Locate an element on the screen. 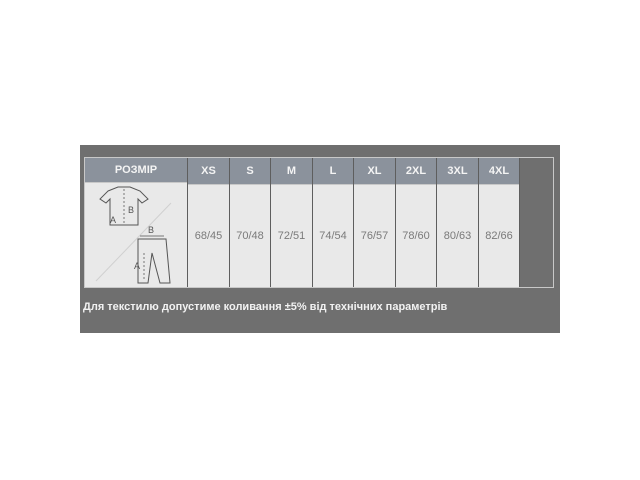  label-column: РОЗМІР A B B A is located at coordinates (136, 222).